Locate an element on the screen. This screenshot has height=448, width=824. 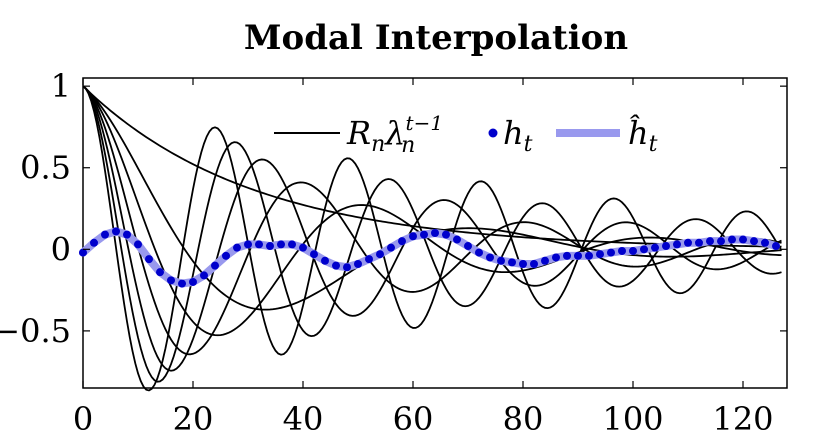
y-tick-label: 1 is located at coordinates (61, 86).